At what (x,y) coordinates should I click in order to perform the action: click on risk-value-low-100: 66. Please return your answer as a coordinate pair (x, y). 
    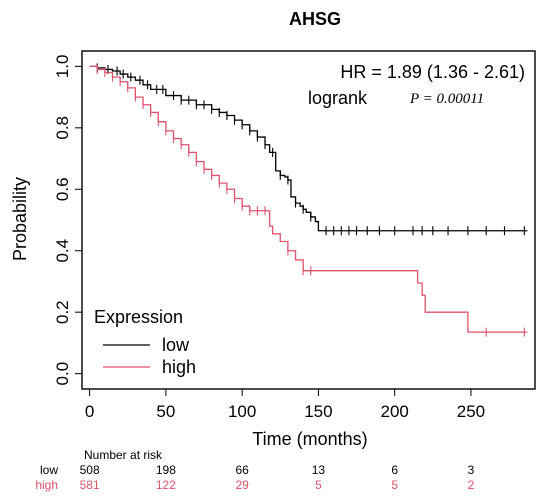
    Looking at the image, I should click on (242, 470).